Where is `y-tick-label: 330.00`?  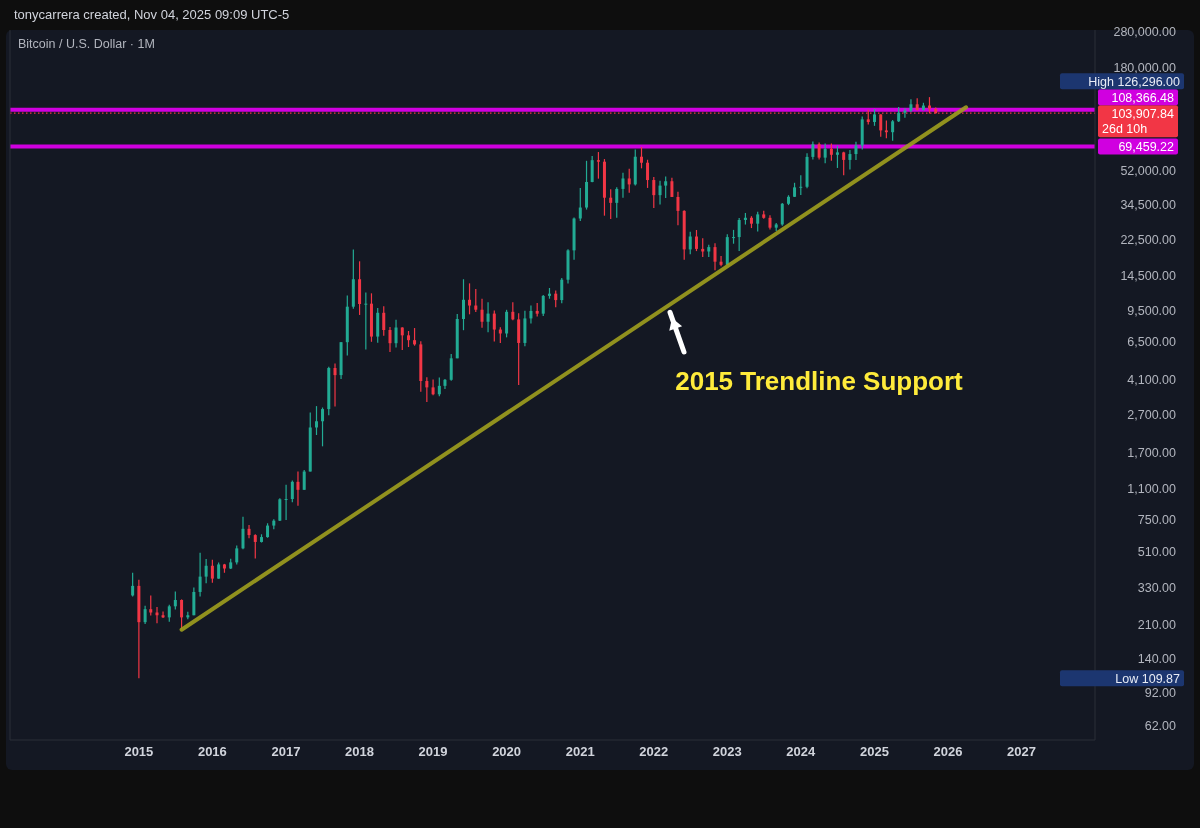 y-tick-label: 330.00 is located at coordinates (1157, 588).